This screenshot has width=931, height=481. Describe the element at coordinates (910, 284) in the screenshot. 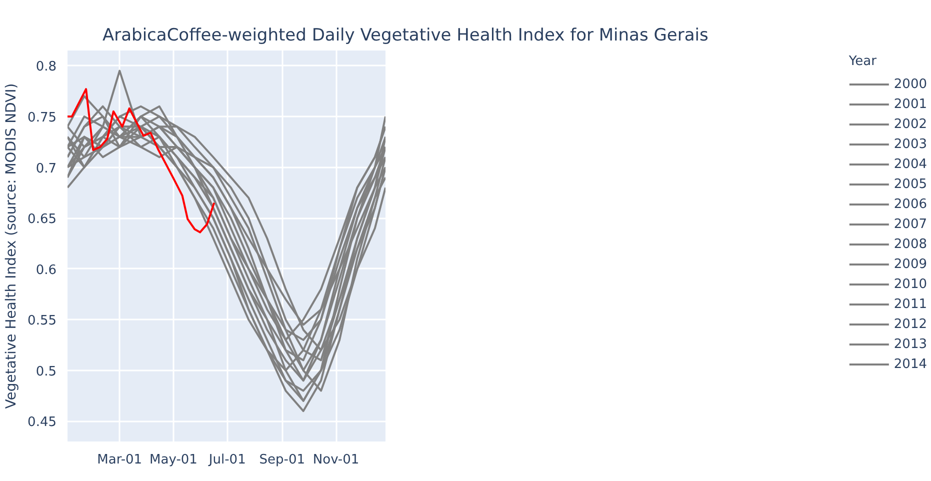

I see `legend-label: 2010` at that location.